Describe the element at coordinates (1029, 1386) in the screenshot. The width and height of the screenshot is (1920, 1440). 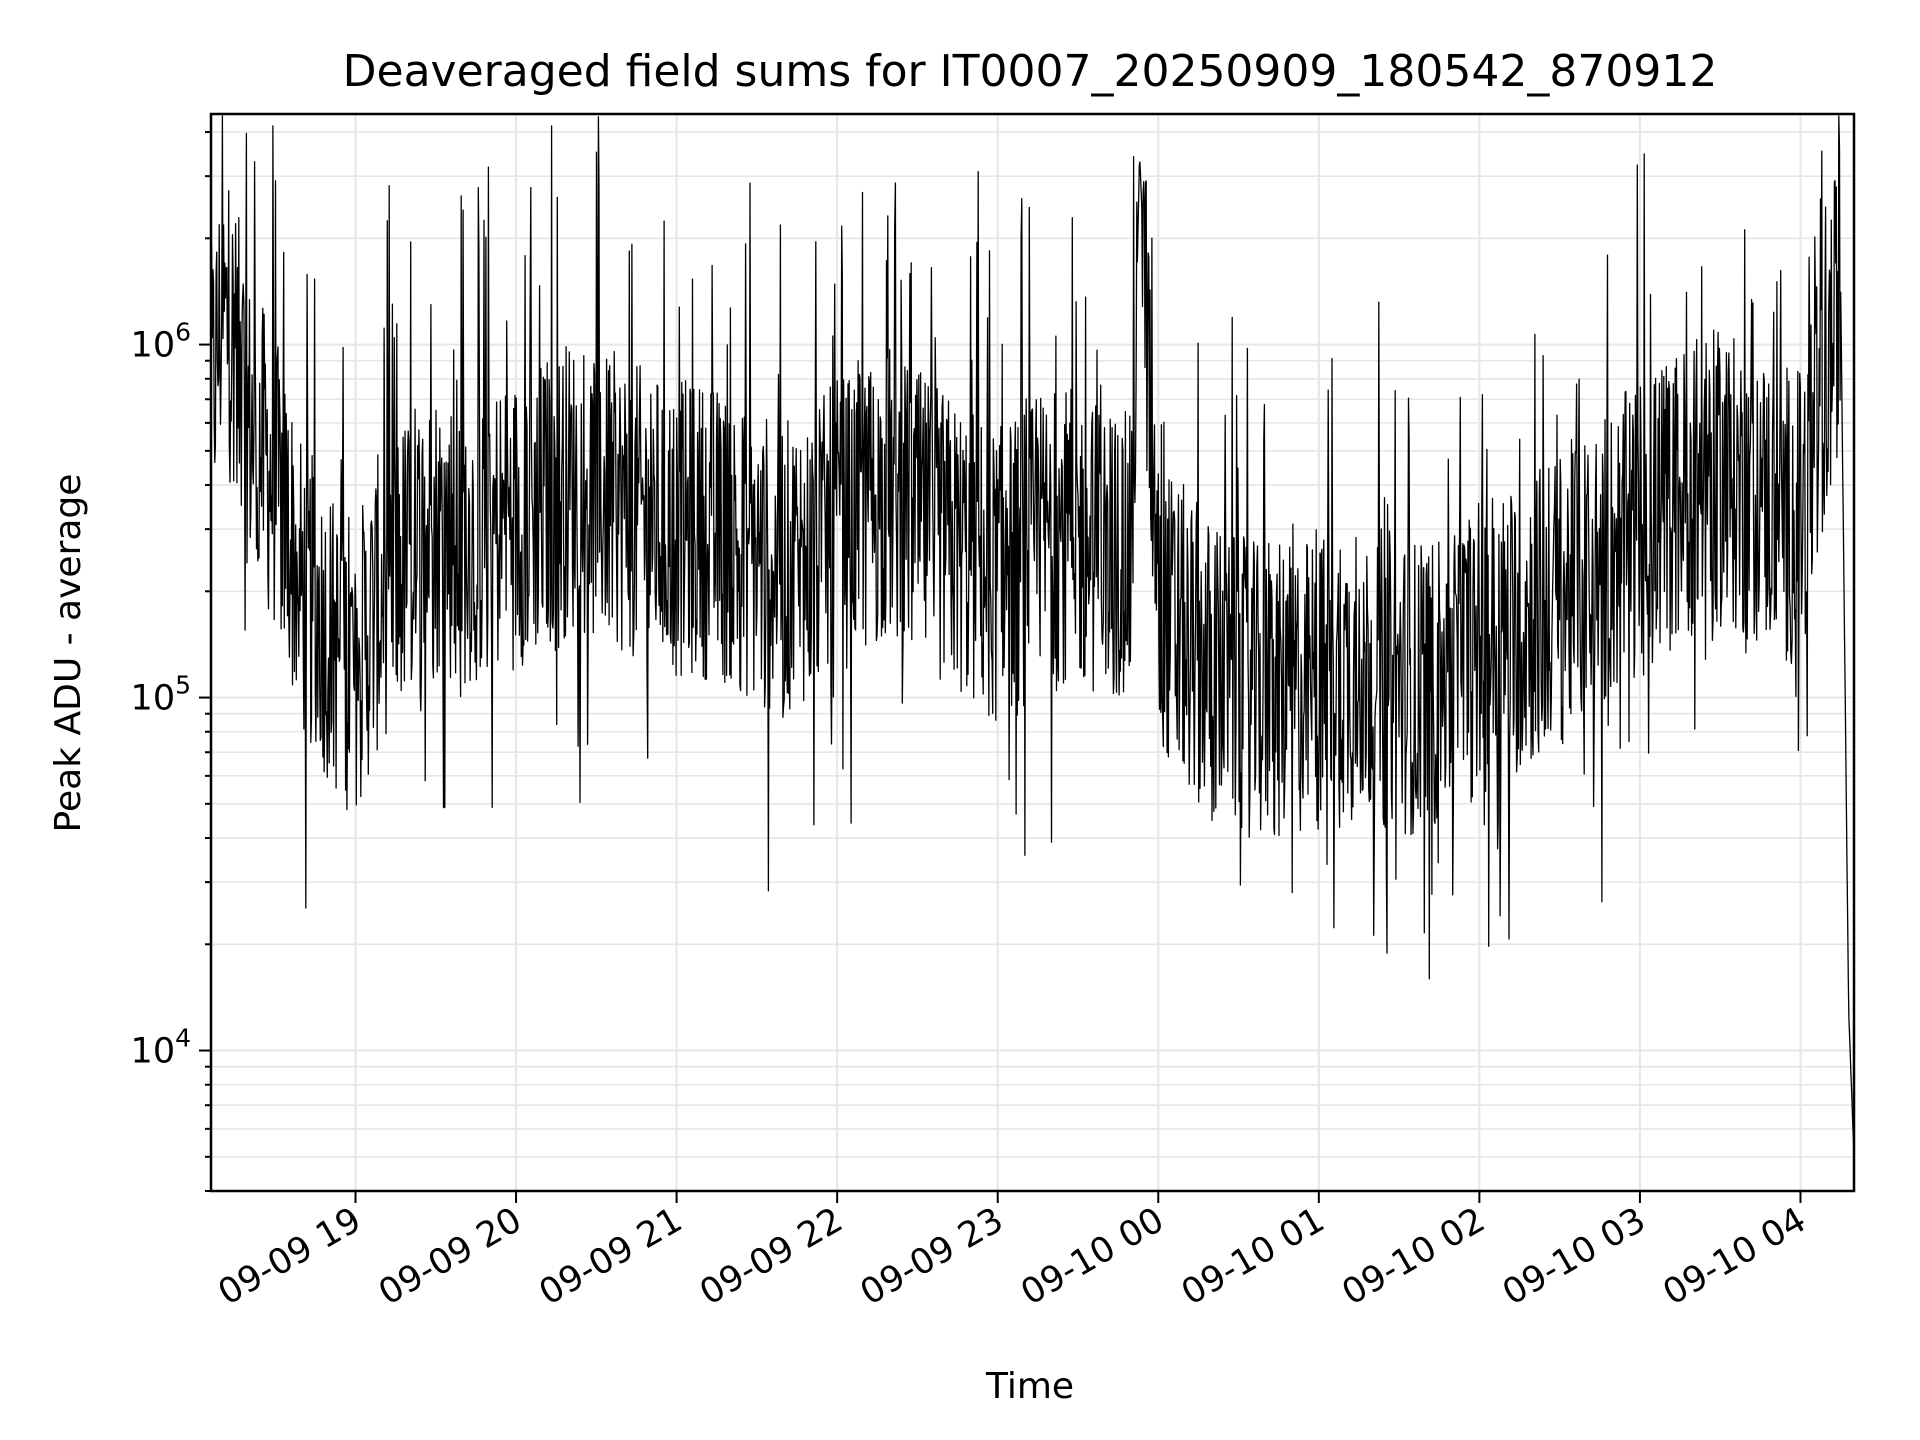
I see `x-axis-label: Time` at that location.